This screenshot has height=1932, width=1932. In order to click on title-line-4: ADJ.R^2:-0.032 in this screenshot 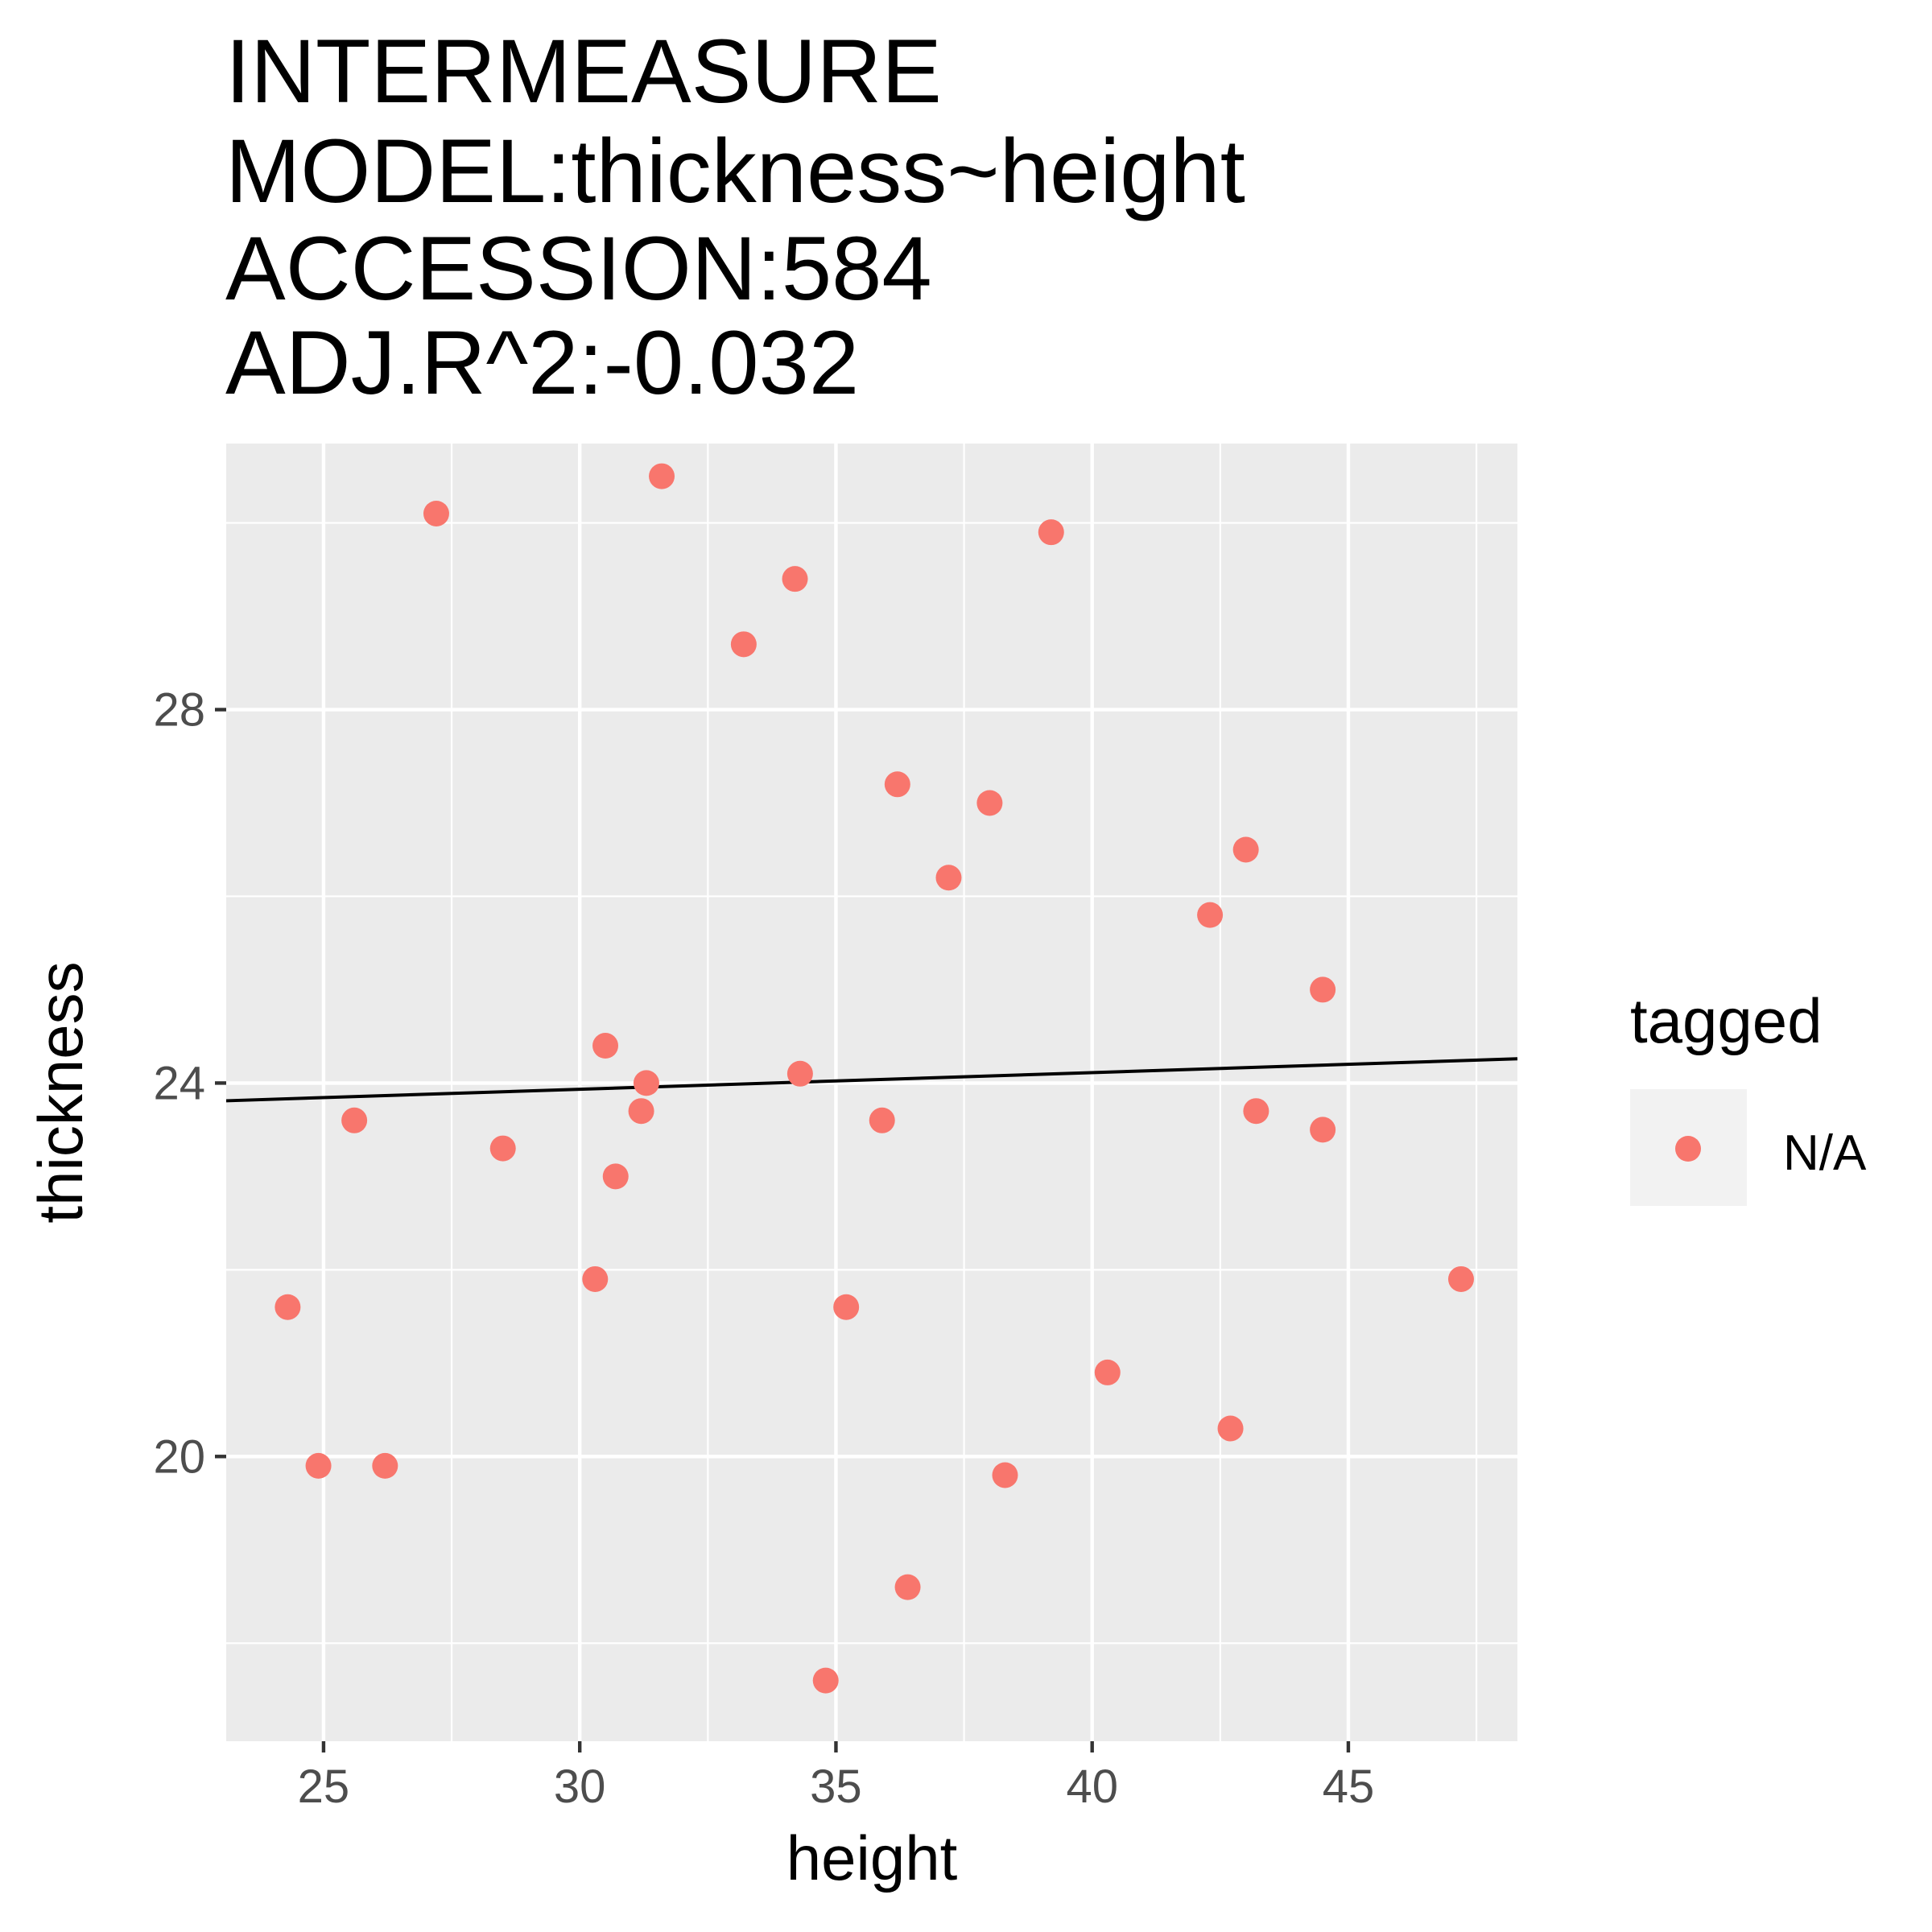, I will do `click(542, 362)`.